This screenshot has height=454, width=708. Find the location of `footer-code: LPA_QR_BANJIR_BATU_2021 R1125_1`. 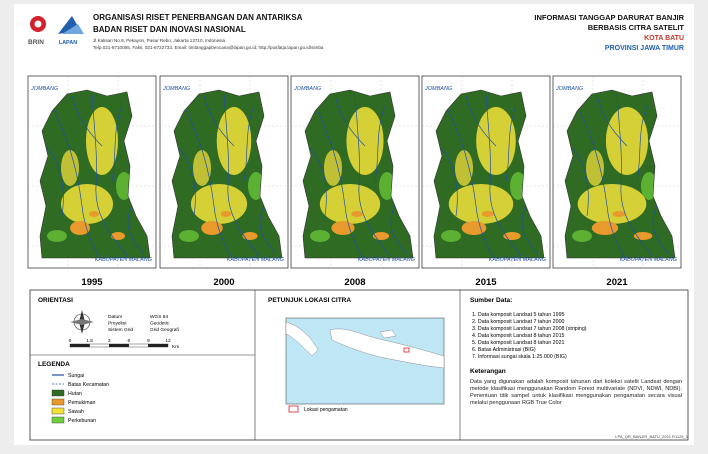

footer-code: LPA_QR_BANJIR_BATU_2021 R1125_1 is located at coordinates (651, 436).